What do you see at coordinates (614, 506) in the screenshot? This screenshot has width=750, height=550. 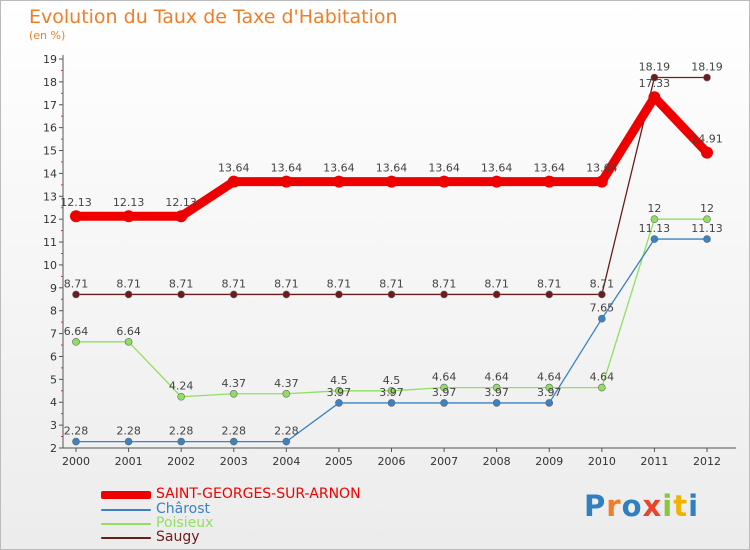 I see `logo-letter: r` at bounding box center [614, 506].